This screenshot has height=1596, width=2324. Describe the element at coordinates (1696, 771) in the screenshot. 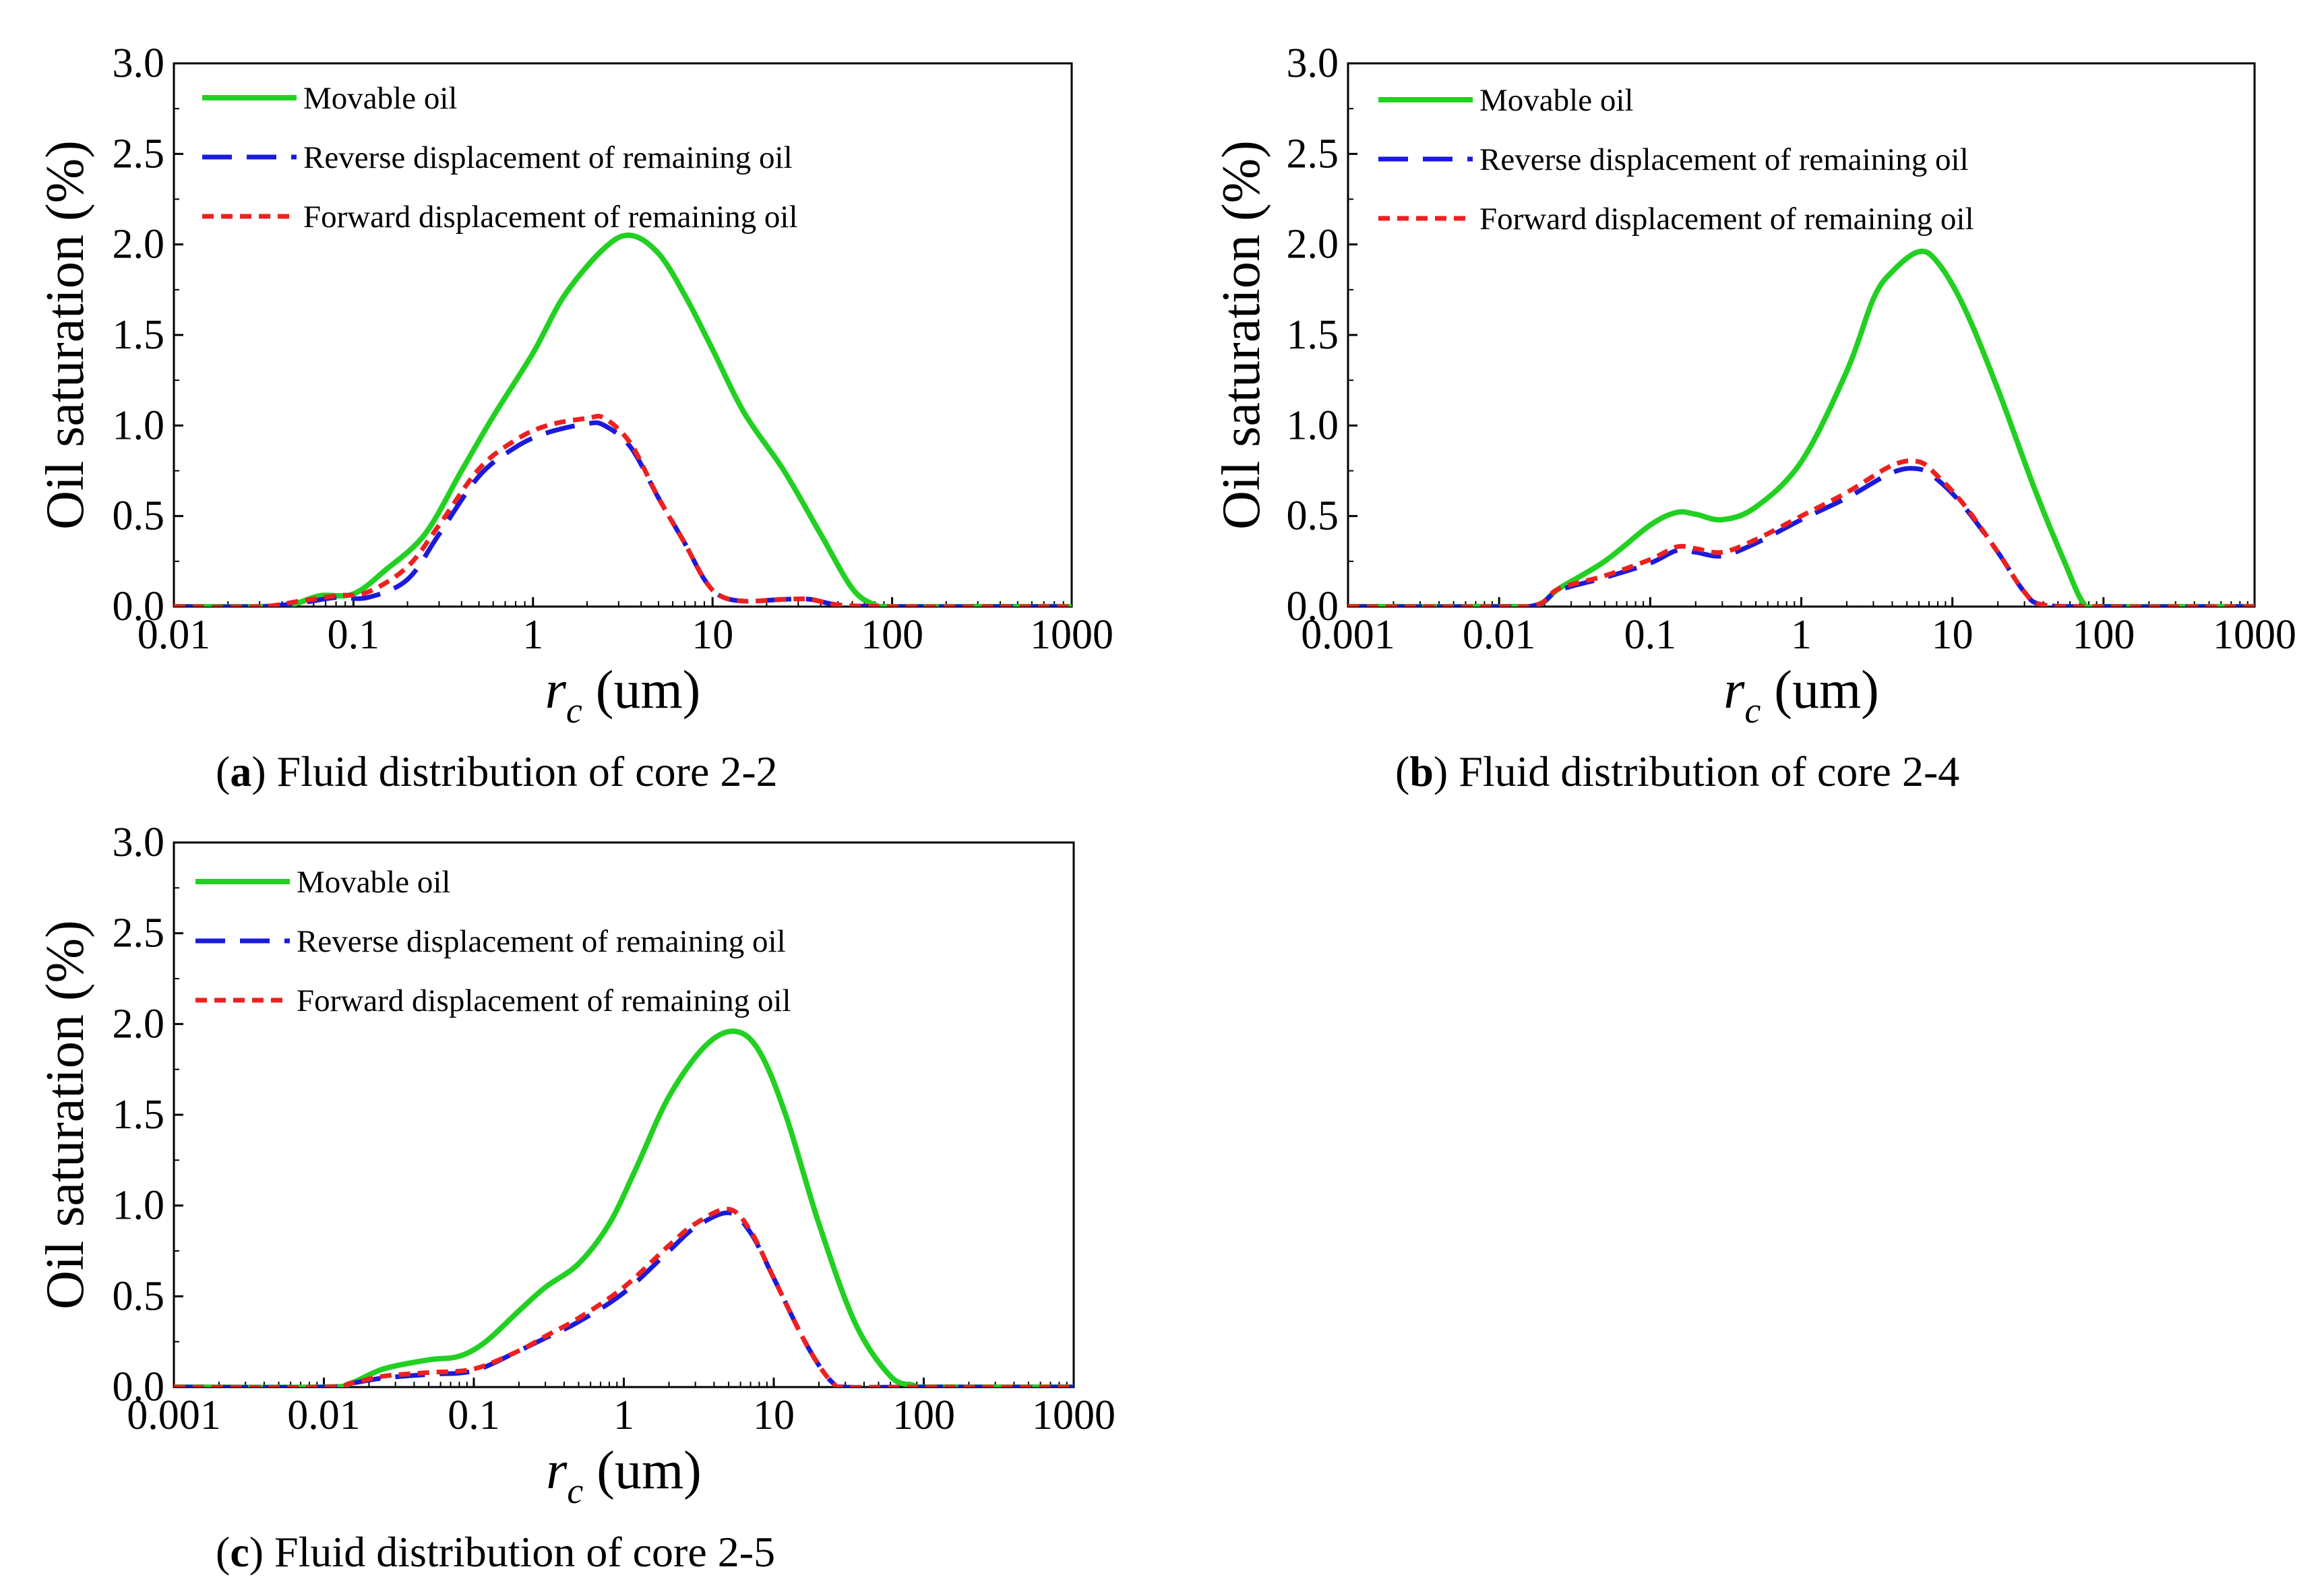

I see `caption-b-text: ) Fluid distribution of core 2-4` at that location.